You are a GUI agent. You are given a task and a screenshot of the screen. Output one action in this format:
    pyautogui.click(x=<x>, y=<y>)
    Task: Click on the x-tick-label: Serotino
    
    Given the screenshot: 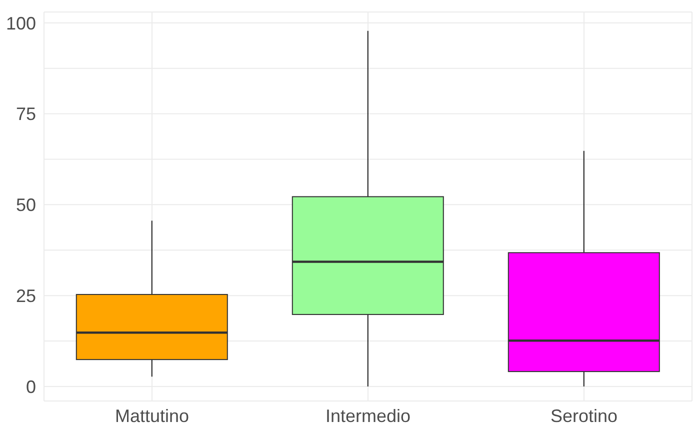 What is the action you would take?
    pyautogui.click(x=584, y=416)
    